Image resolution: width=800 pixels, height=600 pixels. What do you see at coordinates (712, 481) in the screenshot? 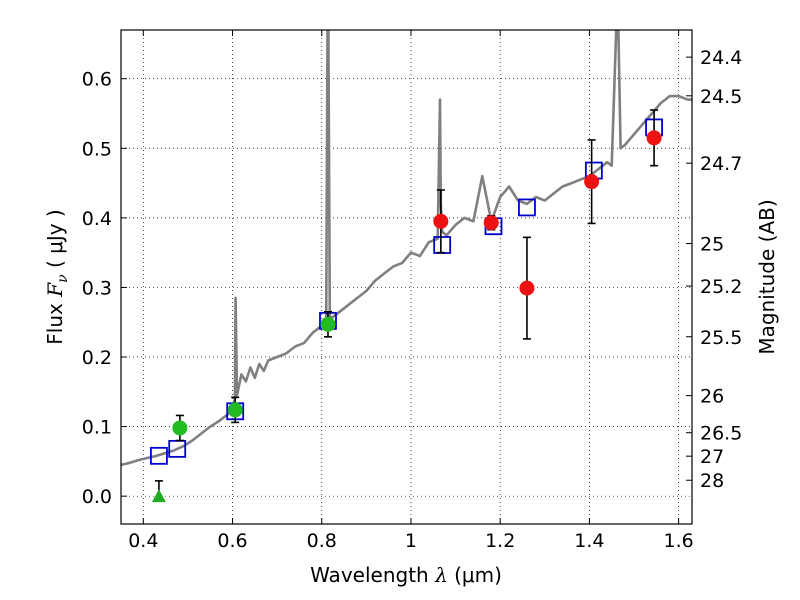
I see `mag-tick-label: 28` at bounding box center [712, 481].